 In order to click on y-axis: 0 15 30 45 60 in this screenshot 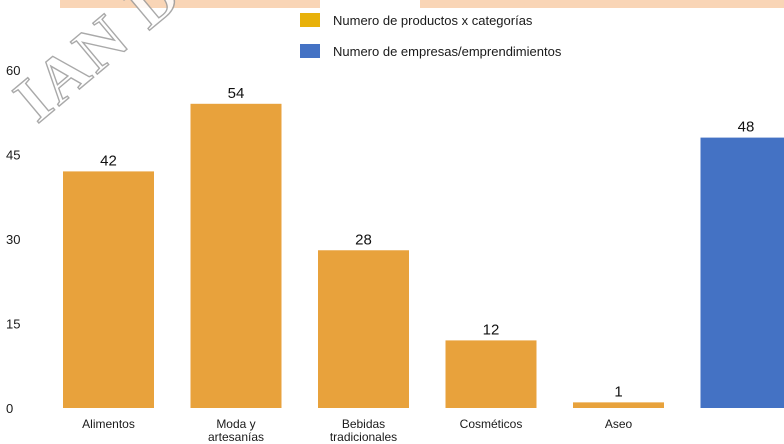, I will do `click(13, 239)`.